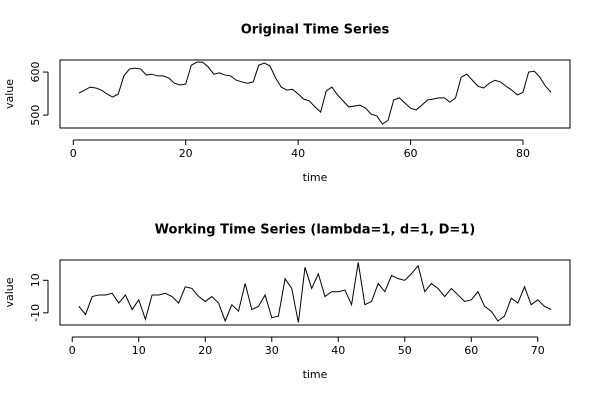 The image size is (600, 400). Describe the element at coordinates (35, 115) in the screenshot. I see `y-tick-label: 500` at that location.